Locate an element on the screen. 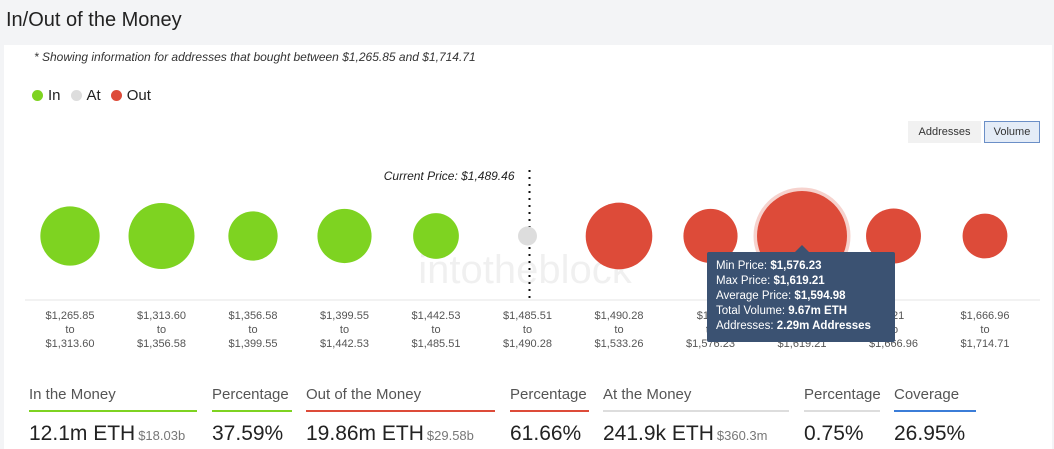  stat-value: 19.86m ETH $29.58b is located at coordinates (390, 433).